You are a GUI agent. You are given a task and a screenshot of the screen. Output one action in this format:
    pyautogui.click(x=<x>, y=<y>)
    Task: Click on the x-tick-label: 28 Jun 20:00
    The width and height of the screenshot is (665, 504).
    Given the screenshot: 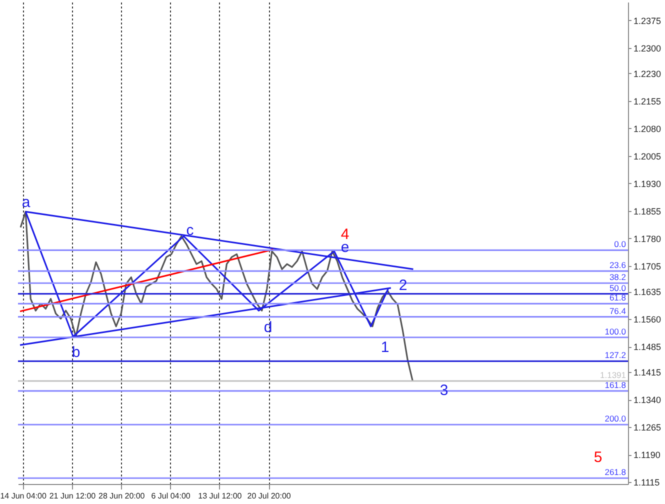 What is the action you would take?
    pyautogui.click(x=122, y=496)
    